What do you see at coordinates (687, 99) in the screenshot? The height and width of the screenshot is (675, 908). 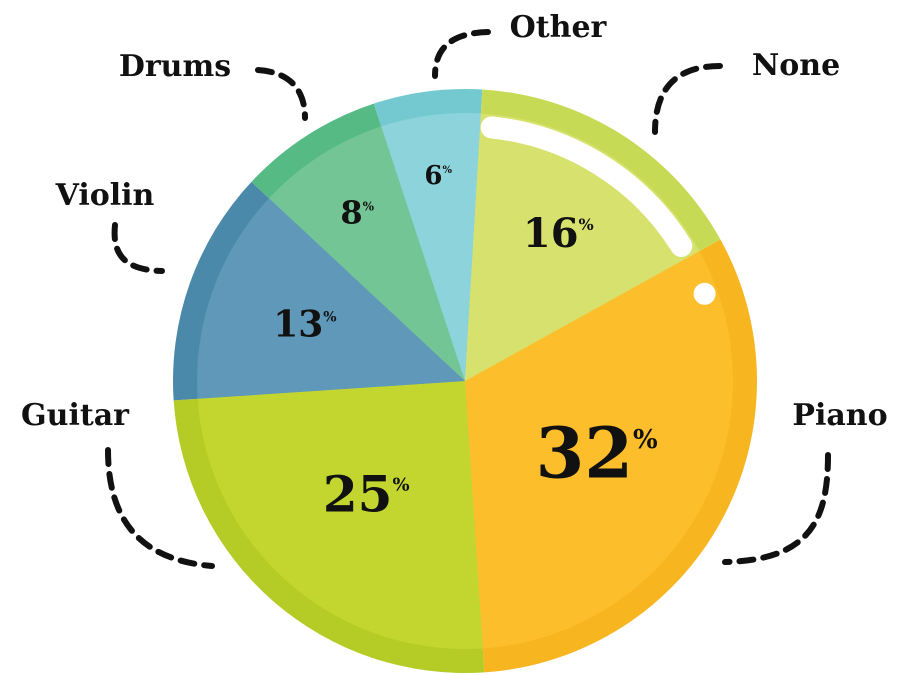 I see `callout-line-none` at bounding box center [687, 99].